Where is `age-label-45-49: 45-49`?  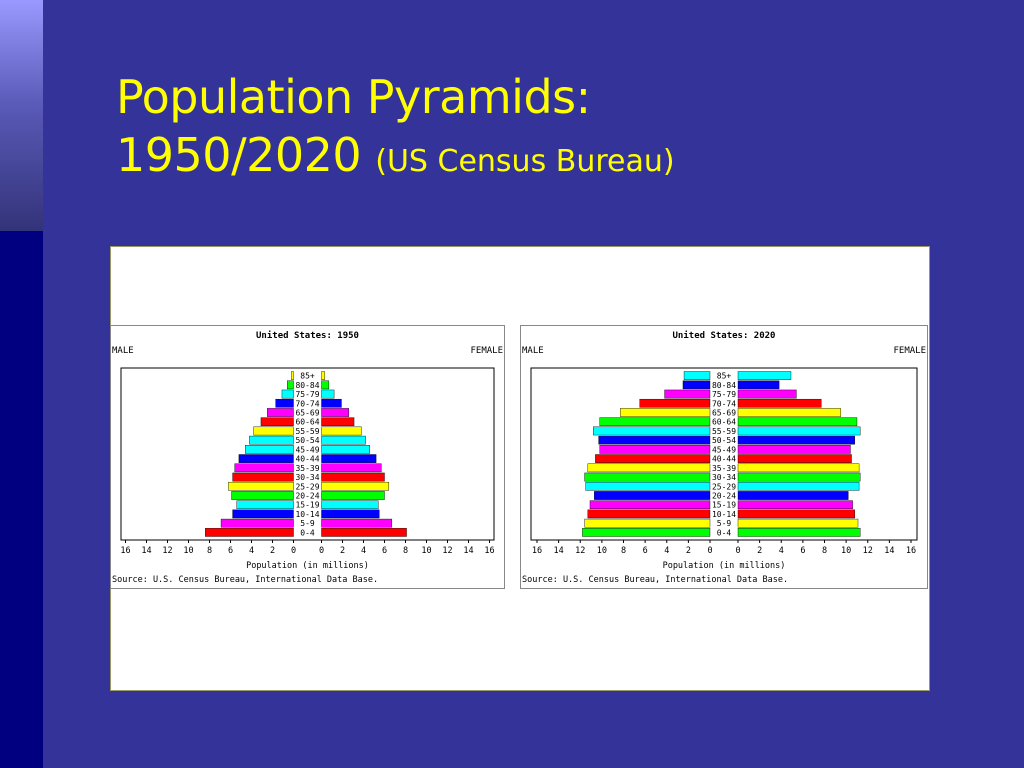
age-label-45-49: 45-49 is located at coordinates (307, 449).